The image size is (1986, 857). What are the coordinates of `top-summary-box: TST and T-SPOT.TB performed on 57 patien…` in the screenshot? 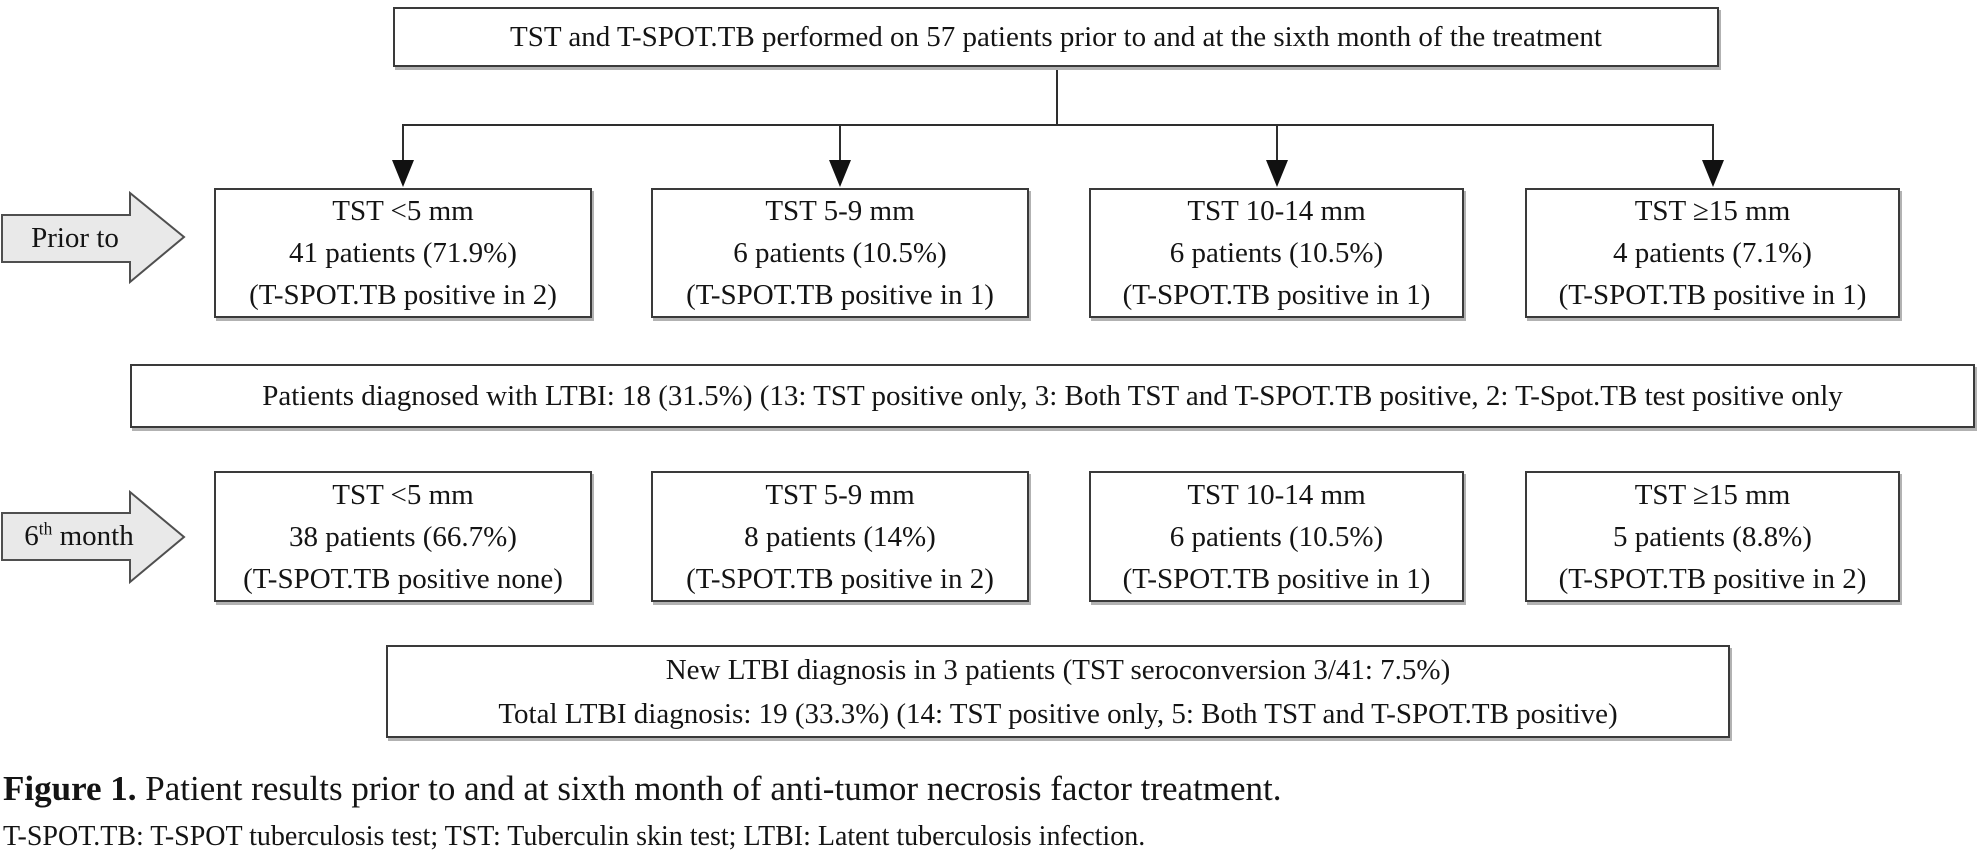 It's located at (1056, 37).